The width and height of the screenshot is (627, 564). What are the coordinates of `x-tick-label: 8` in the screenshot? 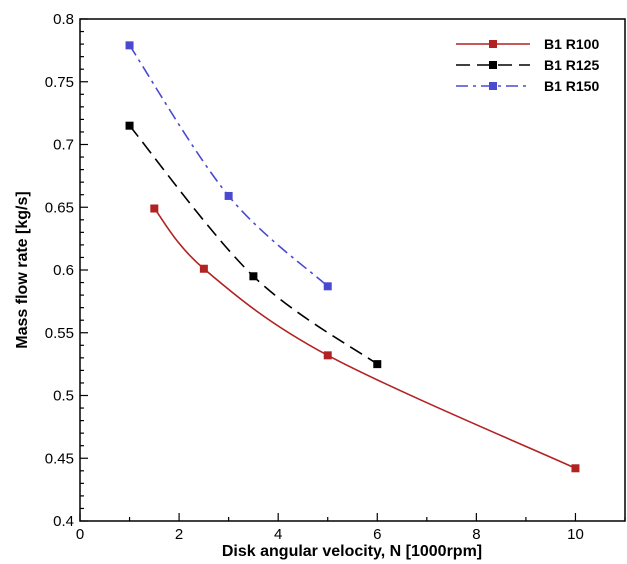 It's located at (476, 534).